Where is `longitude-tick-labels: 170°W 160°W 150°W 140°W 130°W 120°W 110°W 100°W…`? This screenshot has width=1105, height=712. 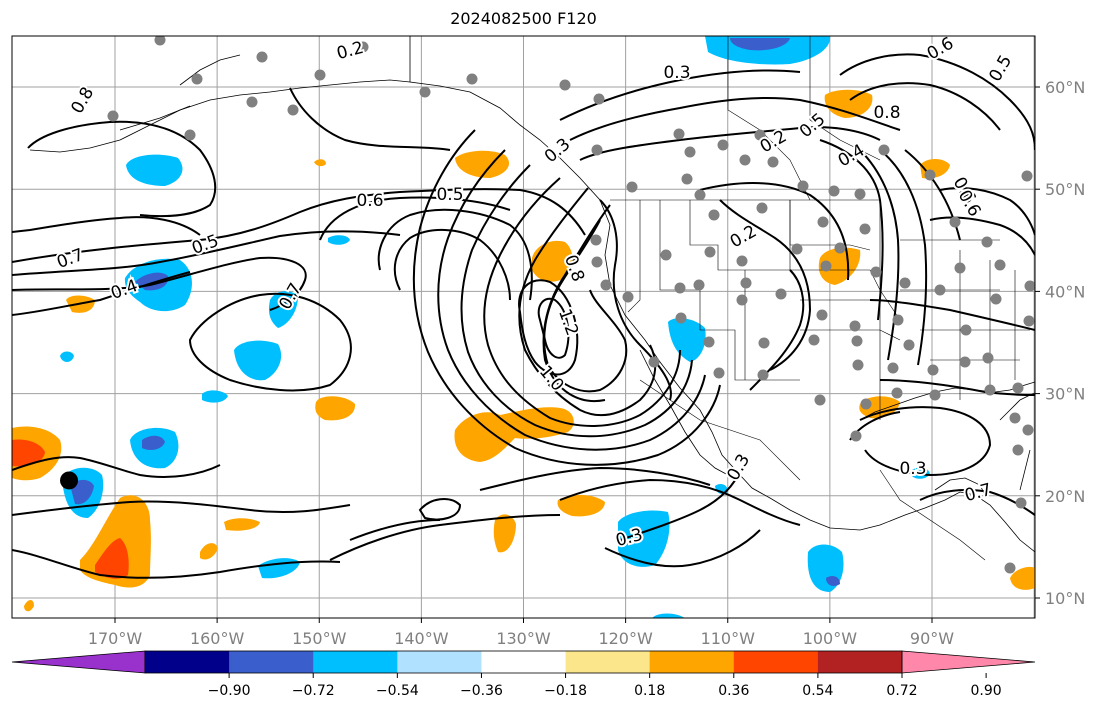
longitude-tick-labels: 170°W 160°W 150°W 140°W 130°W 120°W 110°W 100°W… is located at coordinates (521, 633).